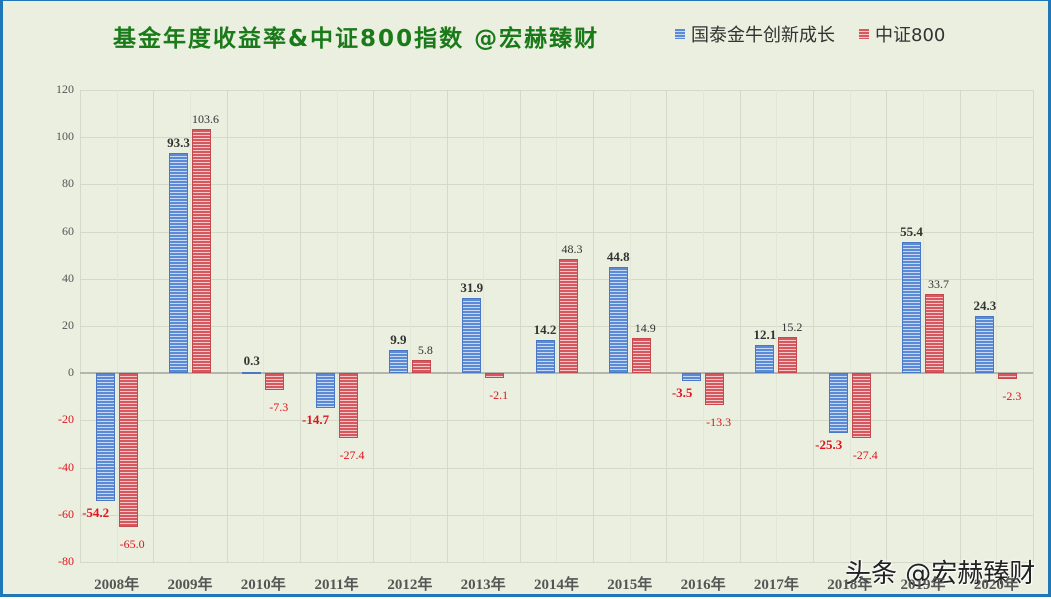 Image resolution: width=1051 pixels, height=599 pixels. I want to click on legend-label-fund: 国泰金牛创新成长, so click(763, 35).